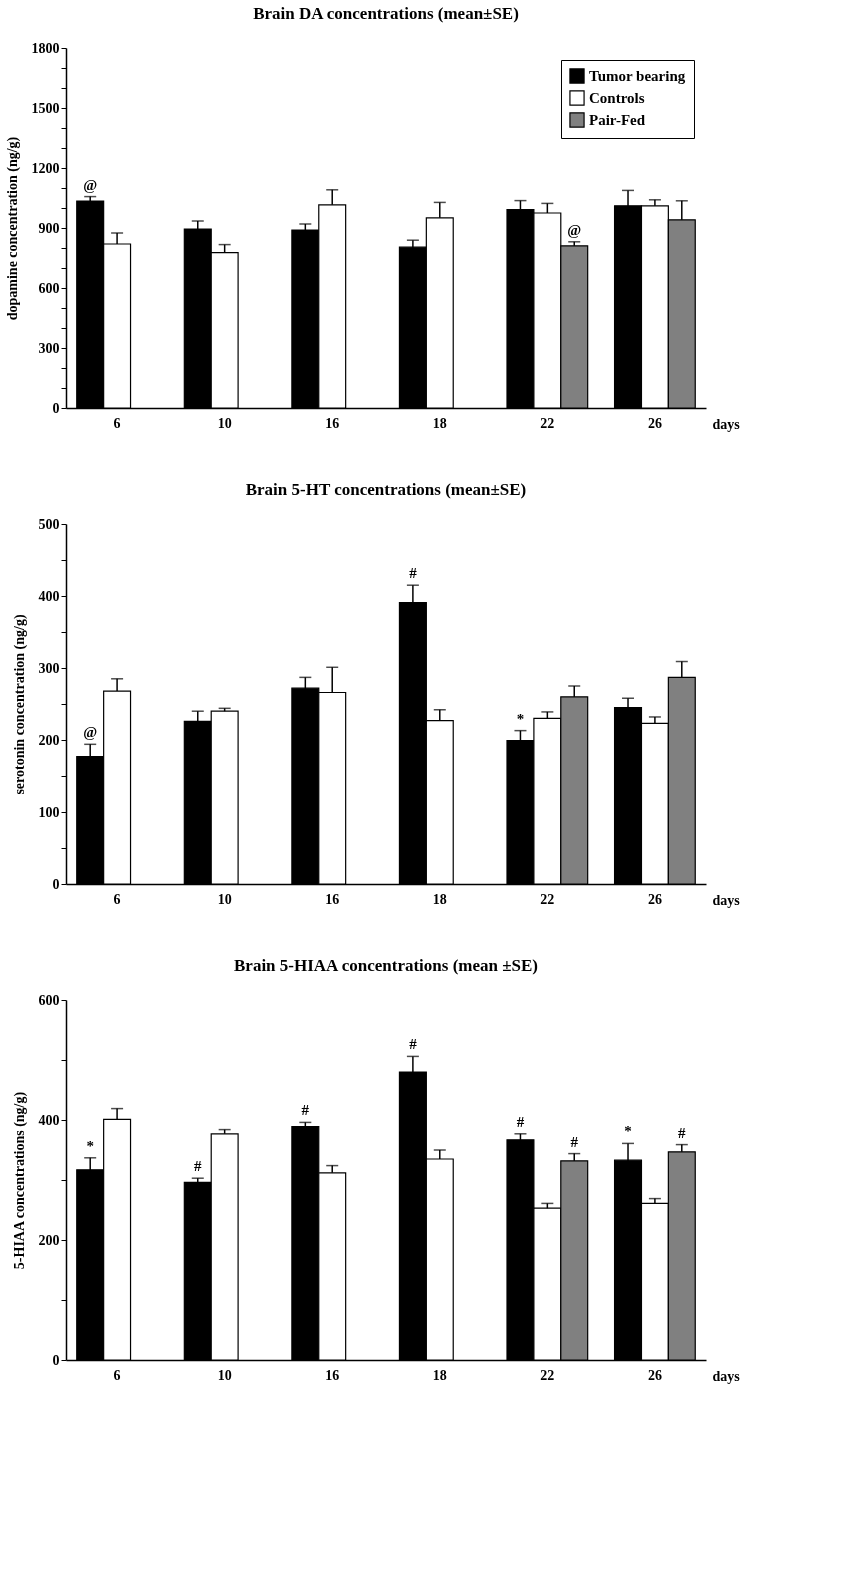  I want to click on y-tick-label: 100, so click(49, 812).